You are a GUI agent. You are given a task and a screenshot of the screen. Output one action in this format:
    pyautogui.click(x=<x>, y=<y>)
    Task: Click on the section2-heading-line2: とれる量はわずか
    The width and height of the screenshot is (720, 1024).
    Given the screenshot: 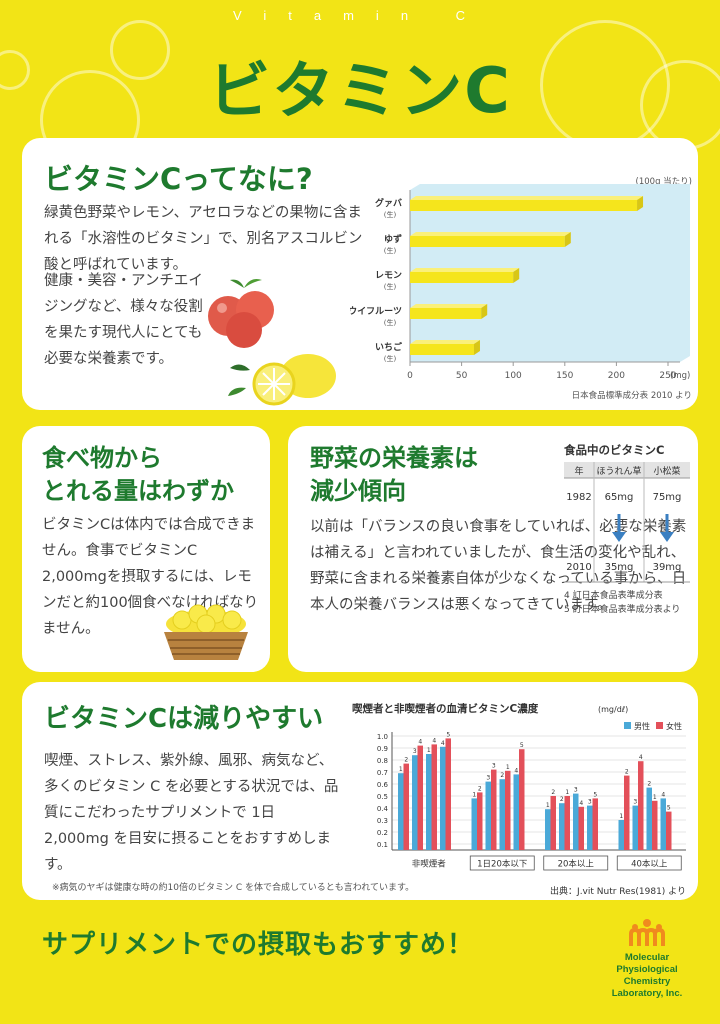 What is the action you would take?
    pyautogui.click(x=138, y=491)
    